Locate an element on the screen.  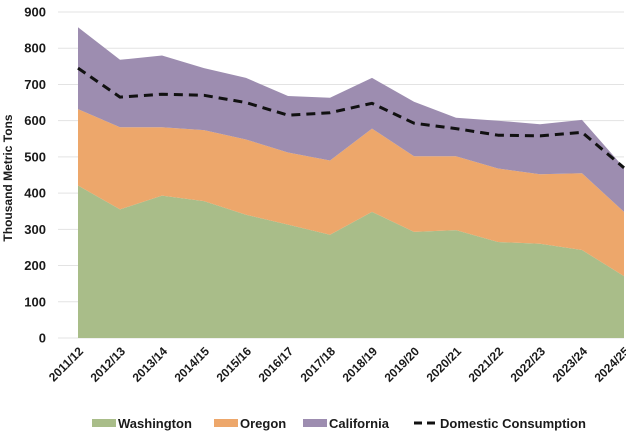
legend-label: Washington is located at coordinates (155, 423).